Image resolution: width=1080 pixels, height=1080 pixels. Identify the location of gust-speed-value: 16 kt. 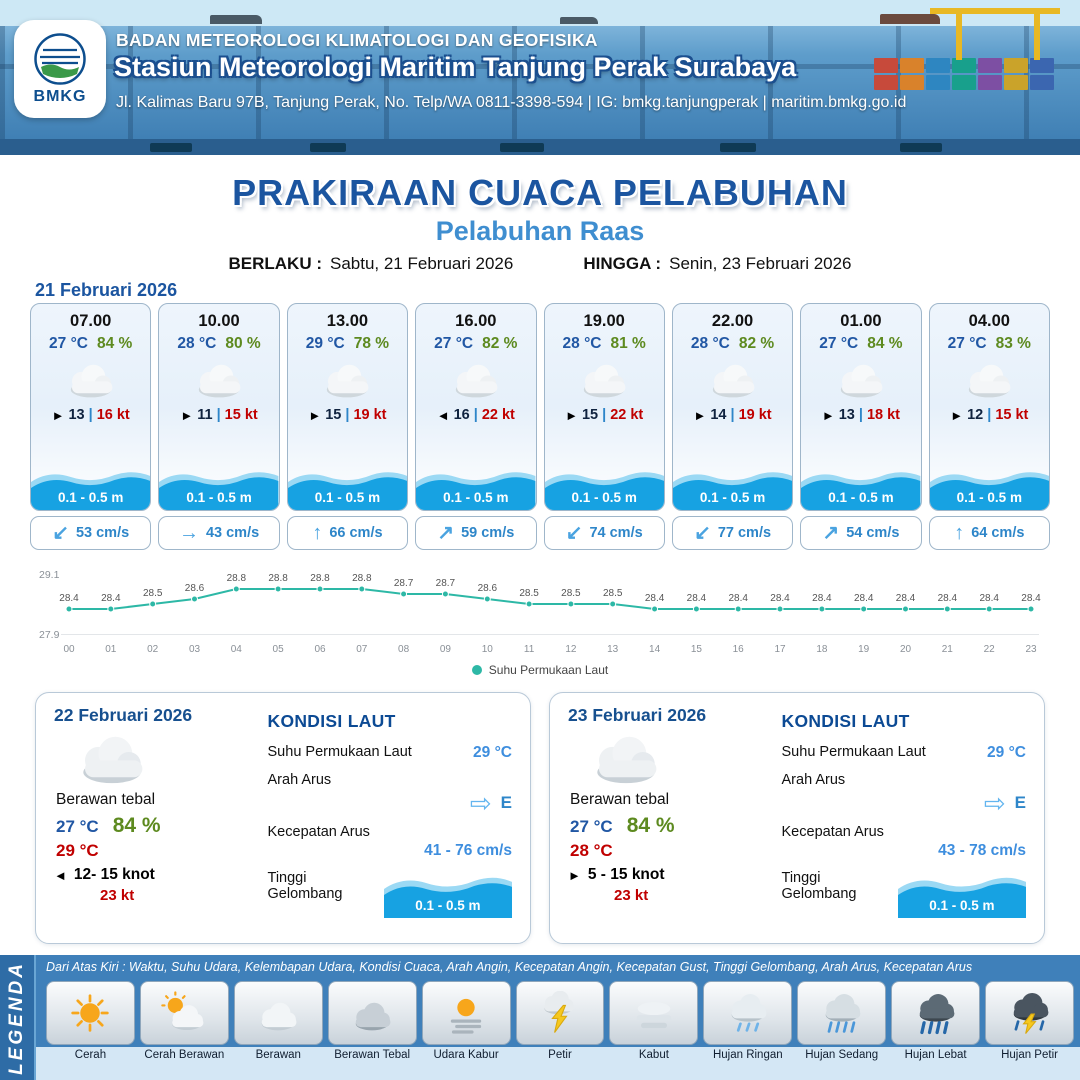
(113, 415).